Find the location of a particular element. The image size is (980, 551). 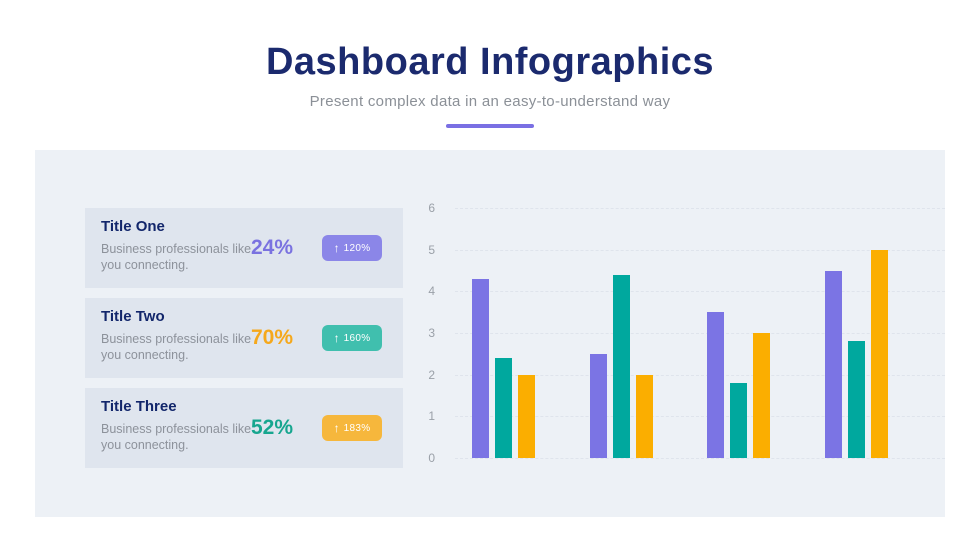

card-title: Title One is located at coordinates (133, 226).